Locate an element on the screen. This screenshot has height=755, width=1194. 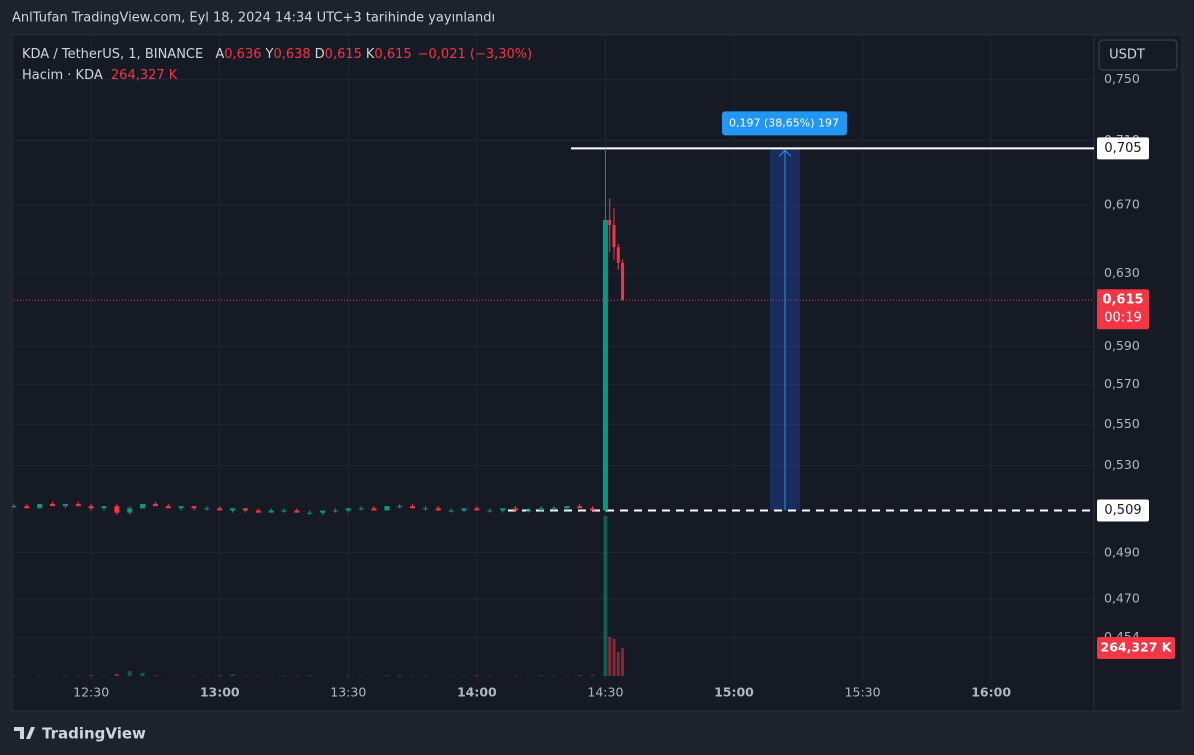
x-tick-label: 16:00 is located at coordinates (991, 692).